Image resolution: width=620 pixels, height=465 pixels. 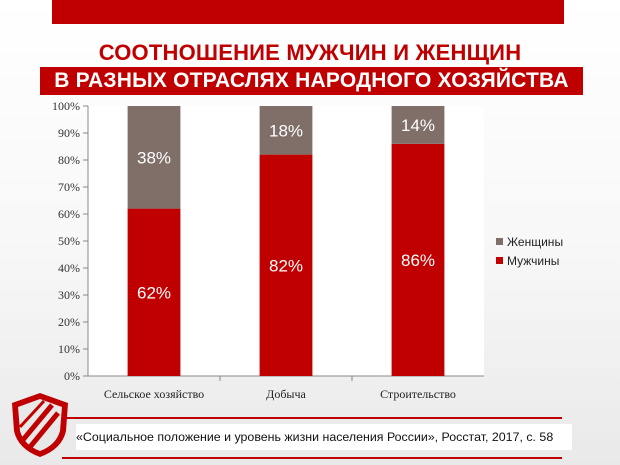 I want to click on x-category-label: Строительство, so click(x=418, y=394).